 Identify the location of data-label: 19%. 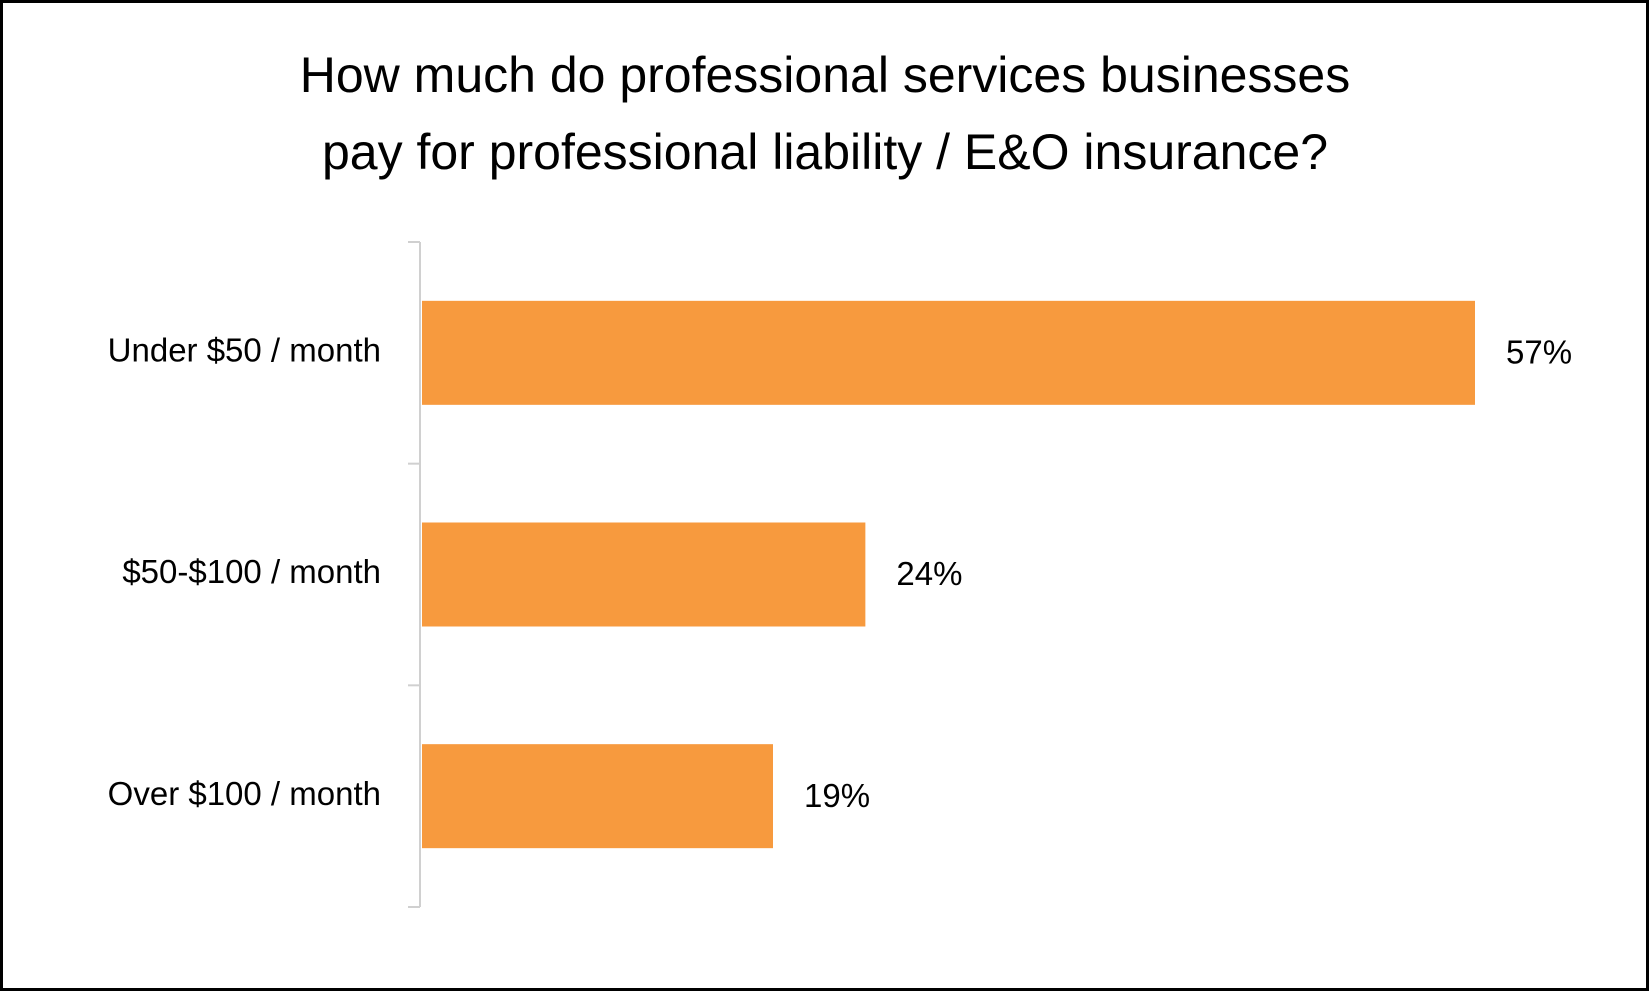
(837, 795).